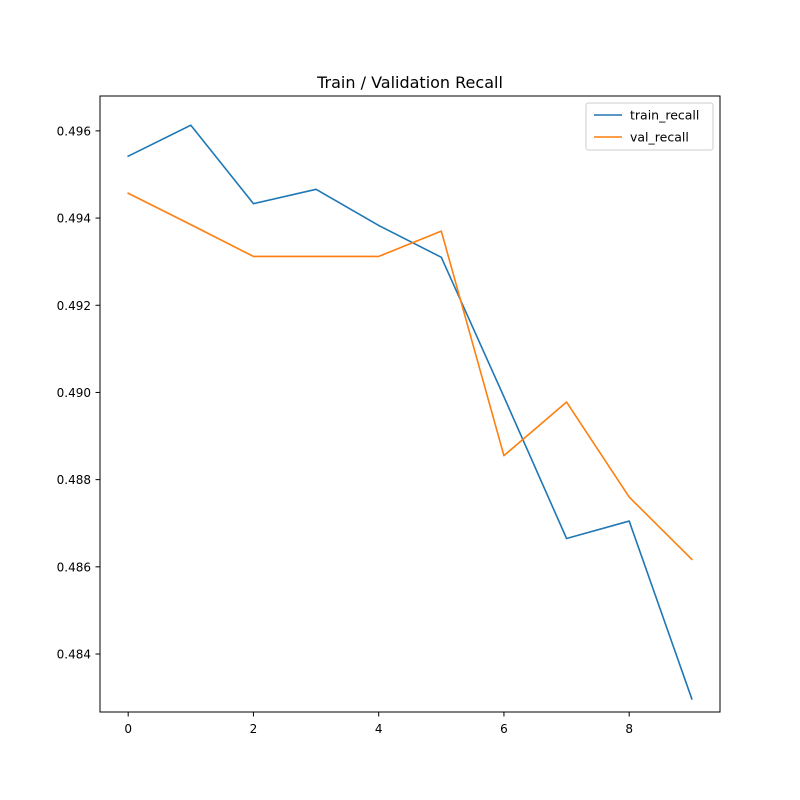  What do you see at coordinates (649, 126) in the screenshot?
I see `legend: train_recall val_recall` at bounding box center [649, 126].